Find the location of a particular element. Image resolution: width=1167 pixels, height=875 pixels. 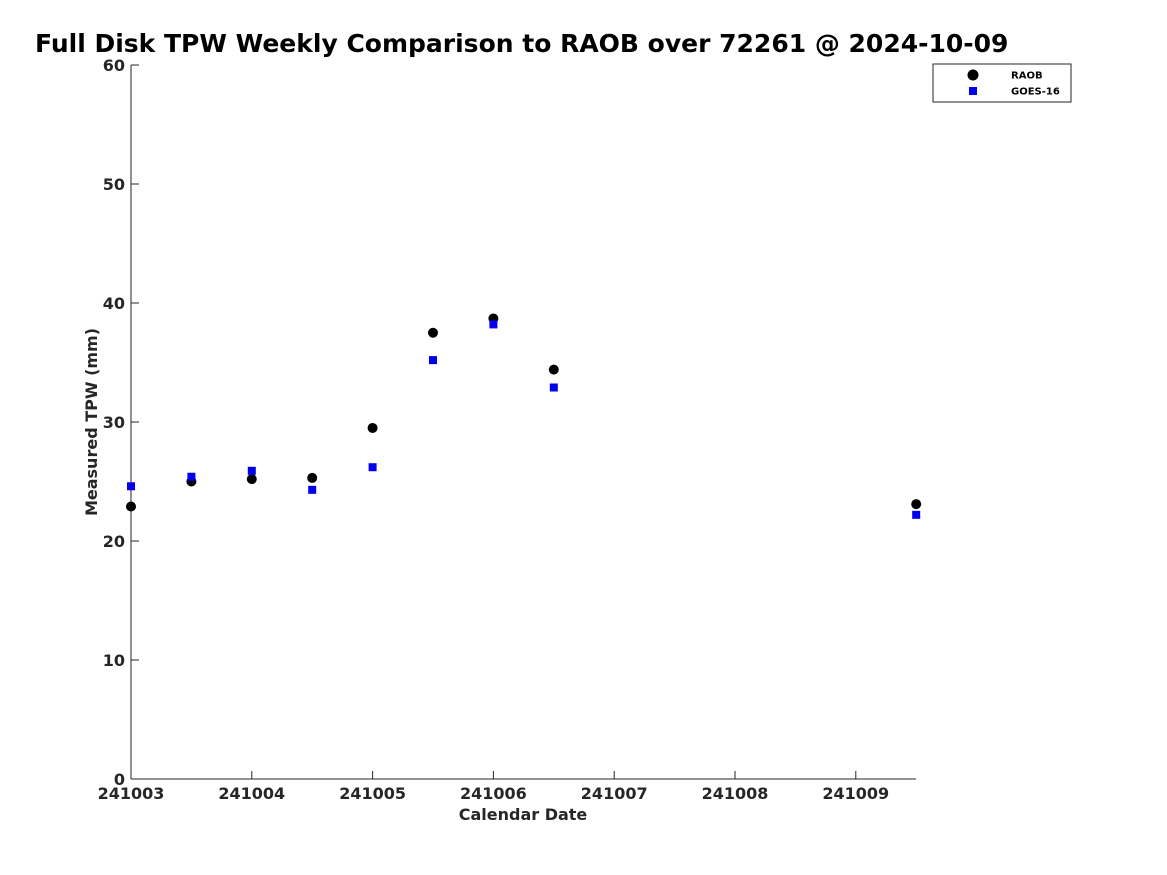

y-tick-label: 30 is located at coordinates (114, 422).